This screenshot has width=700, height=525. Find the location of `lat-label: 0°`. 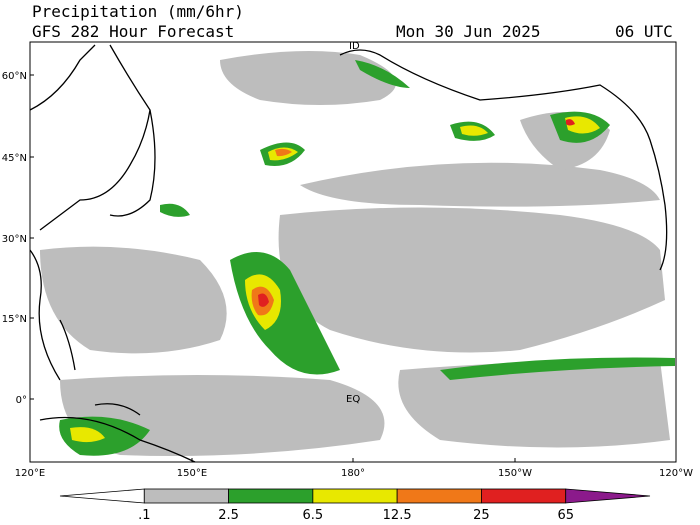

lat-label: 0° is located at coordinates (21, 400).